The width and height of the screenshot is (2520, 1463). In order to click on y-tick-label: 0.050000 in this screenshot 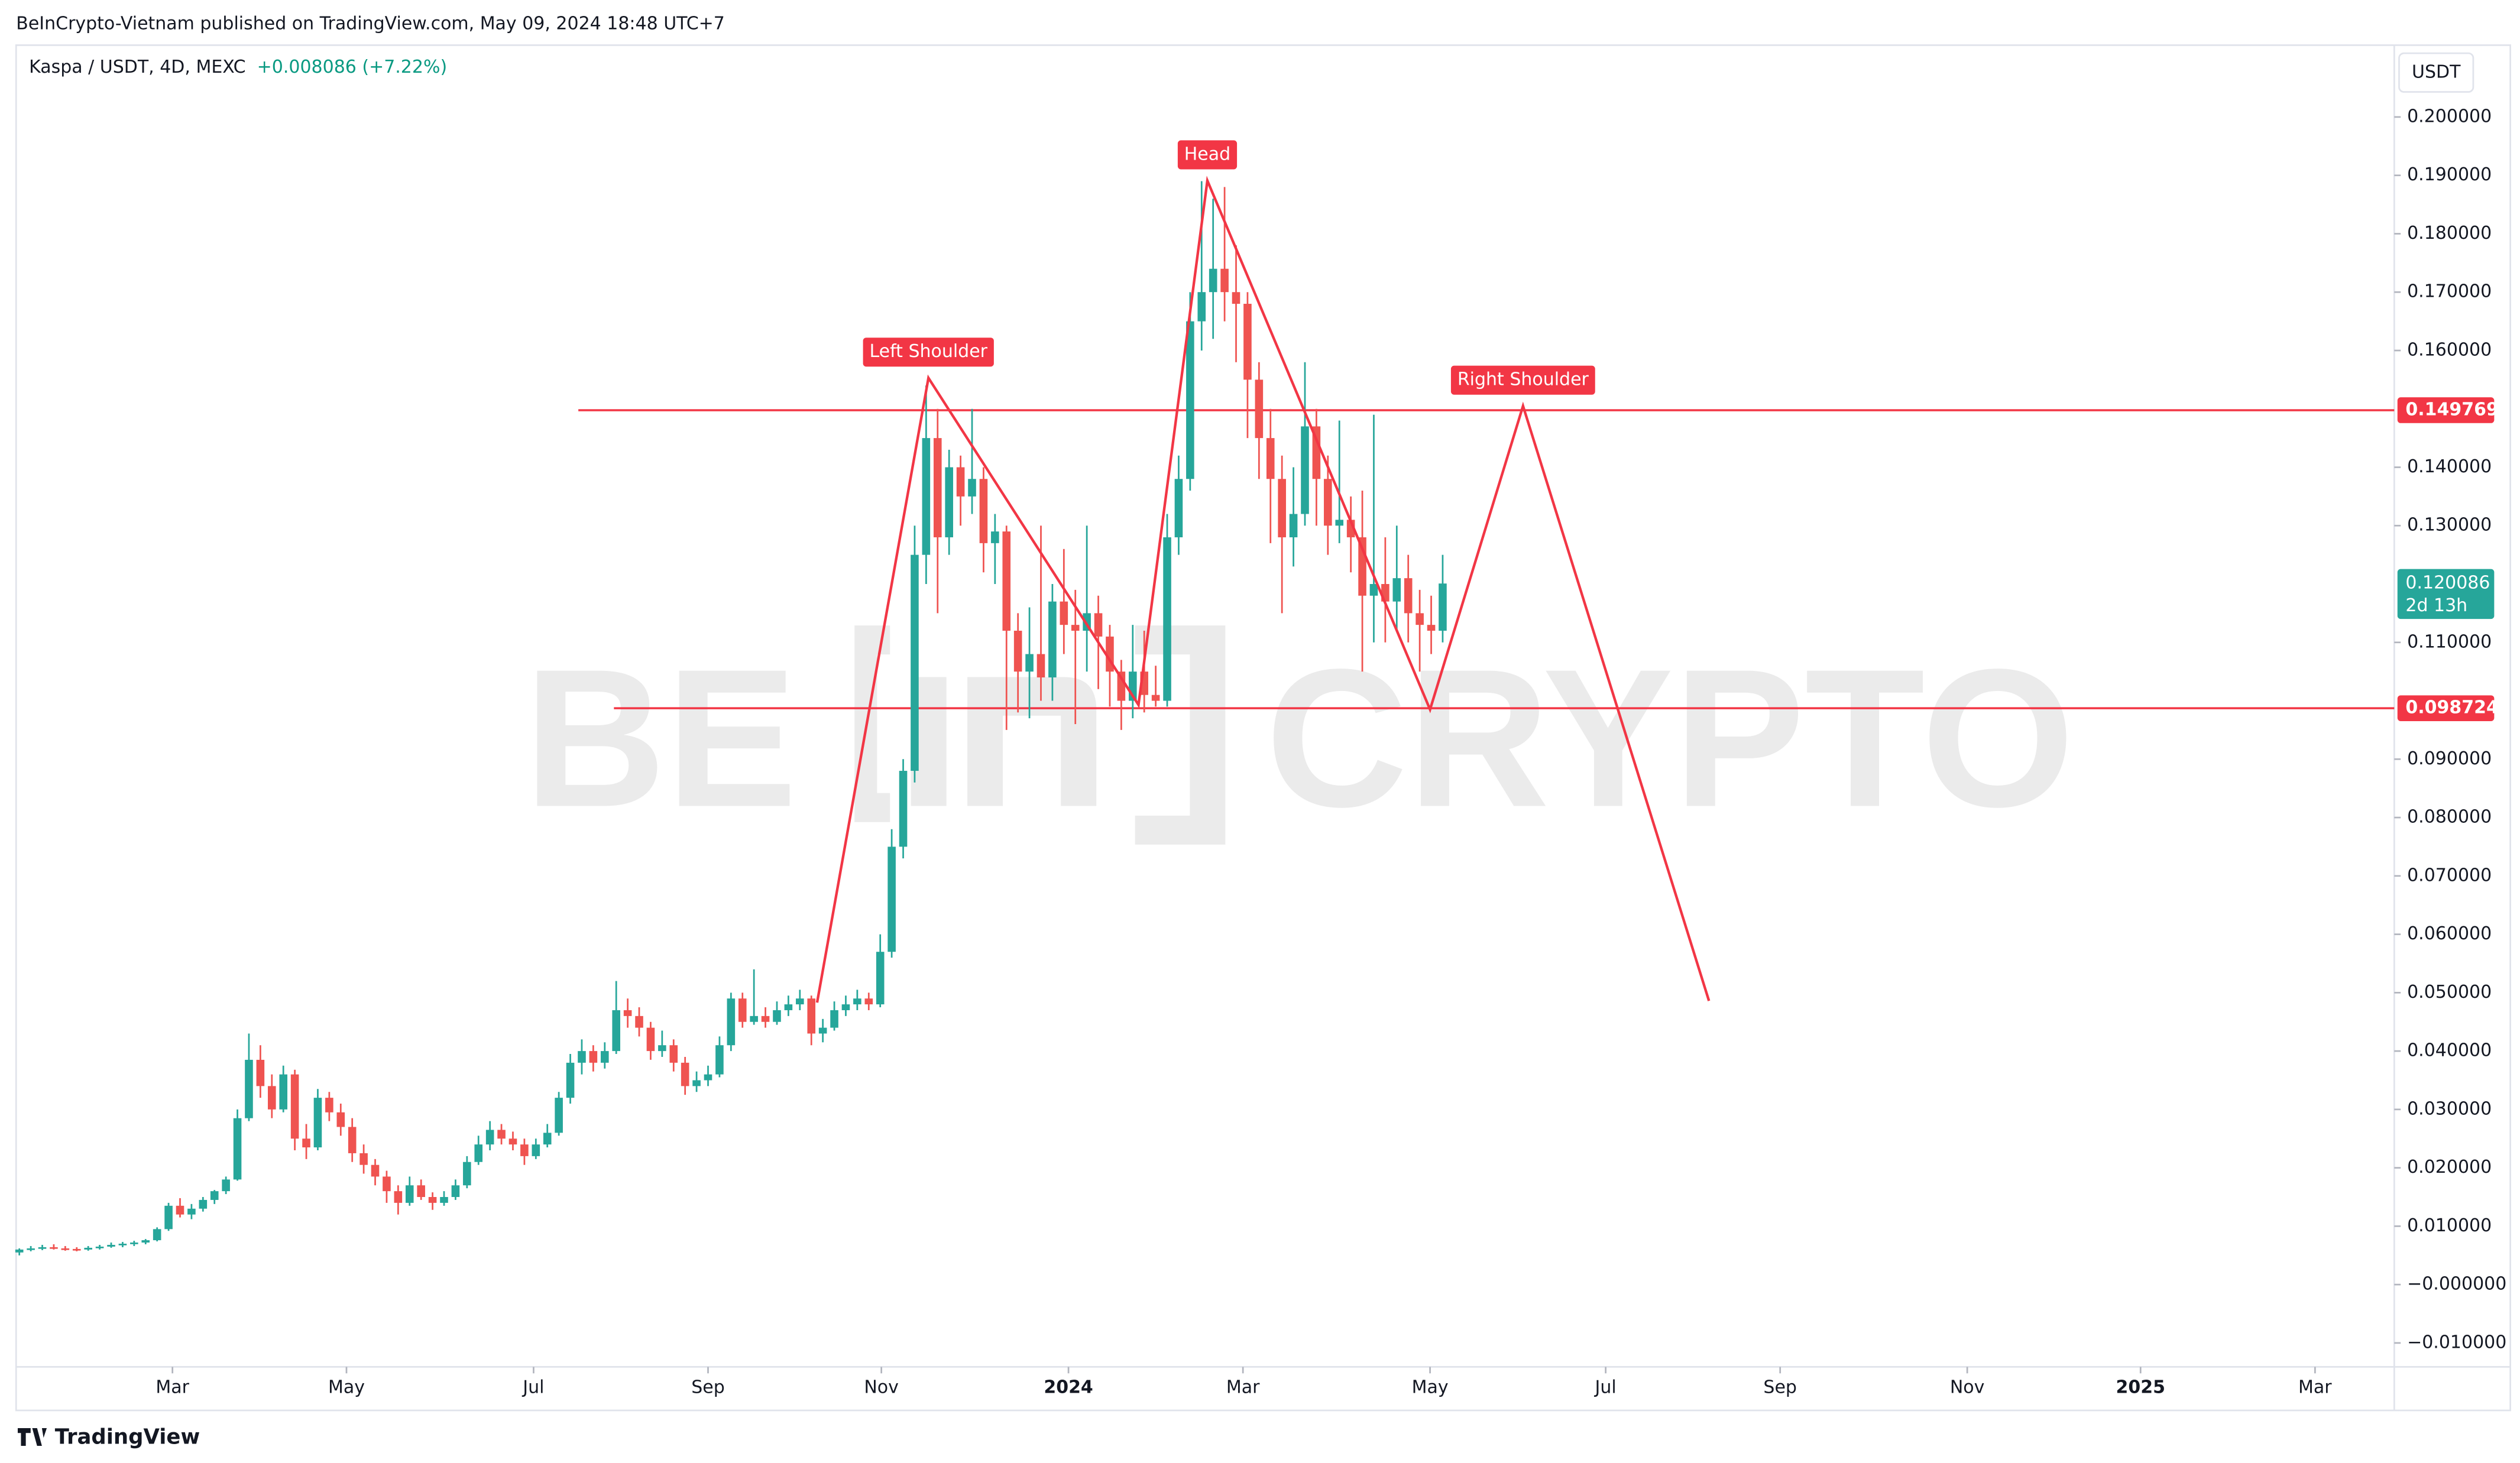, I will do `click(2449, 992)`.